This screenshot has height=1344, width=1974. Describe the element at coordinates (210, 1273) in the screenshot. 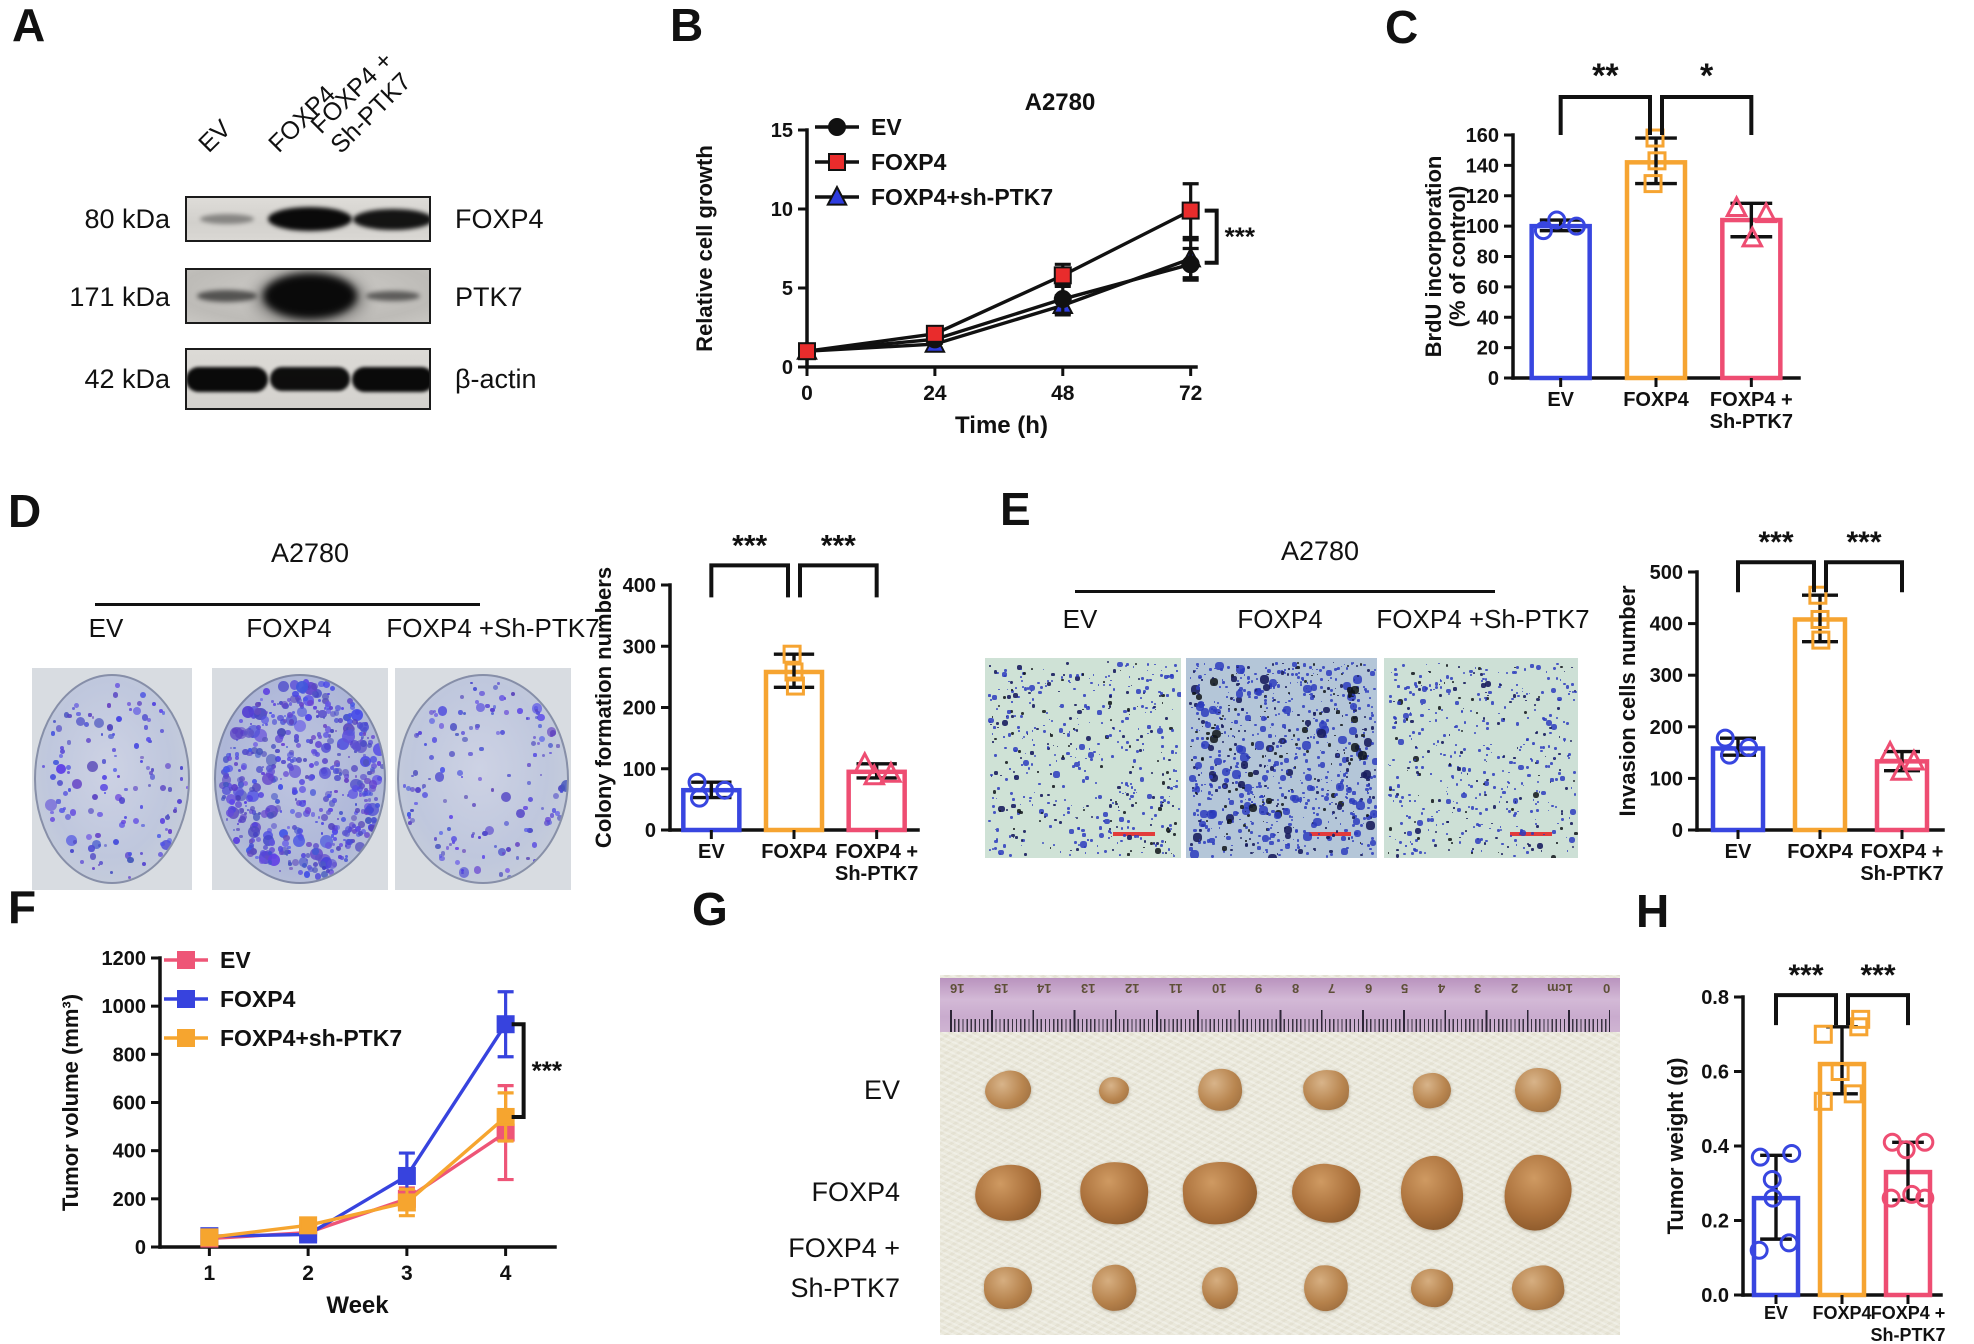

I see `svg-text: 1` at that location.